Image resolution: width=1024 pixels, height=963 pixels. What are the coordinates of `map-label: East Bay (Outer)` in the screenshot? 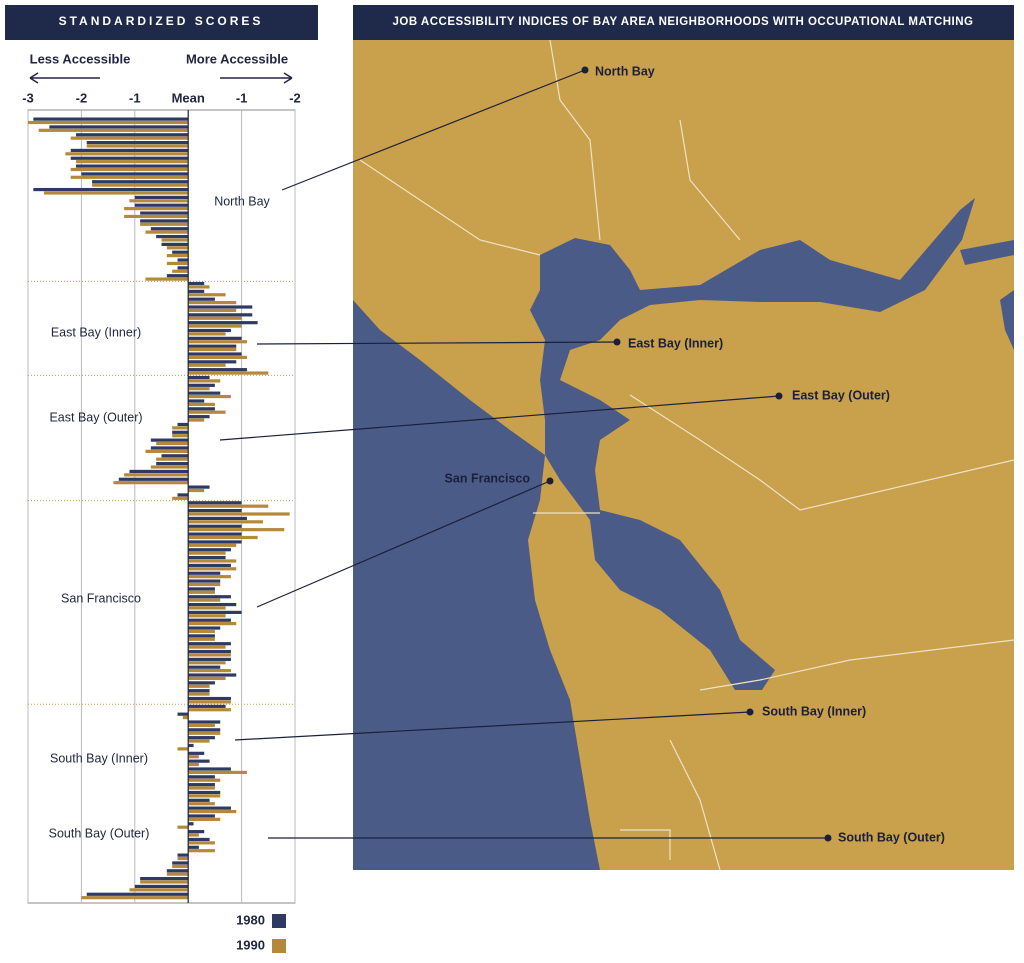 It's located at (841, 395).